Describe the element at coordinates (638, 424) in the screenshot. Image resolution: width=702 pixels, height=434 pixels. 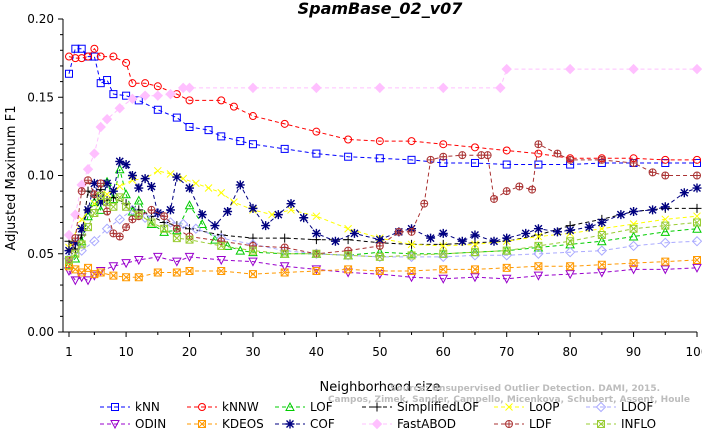
I see `legend-label: INFLO` at that location.